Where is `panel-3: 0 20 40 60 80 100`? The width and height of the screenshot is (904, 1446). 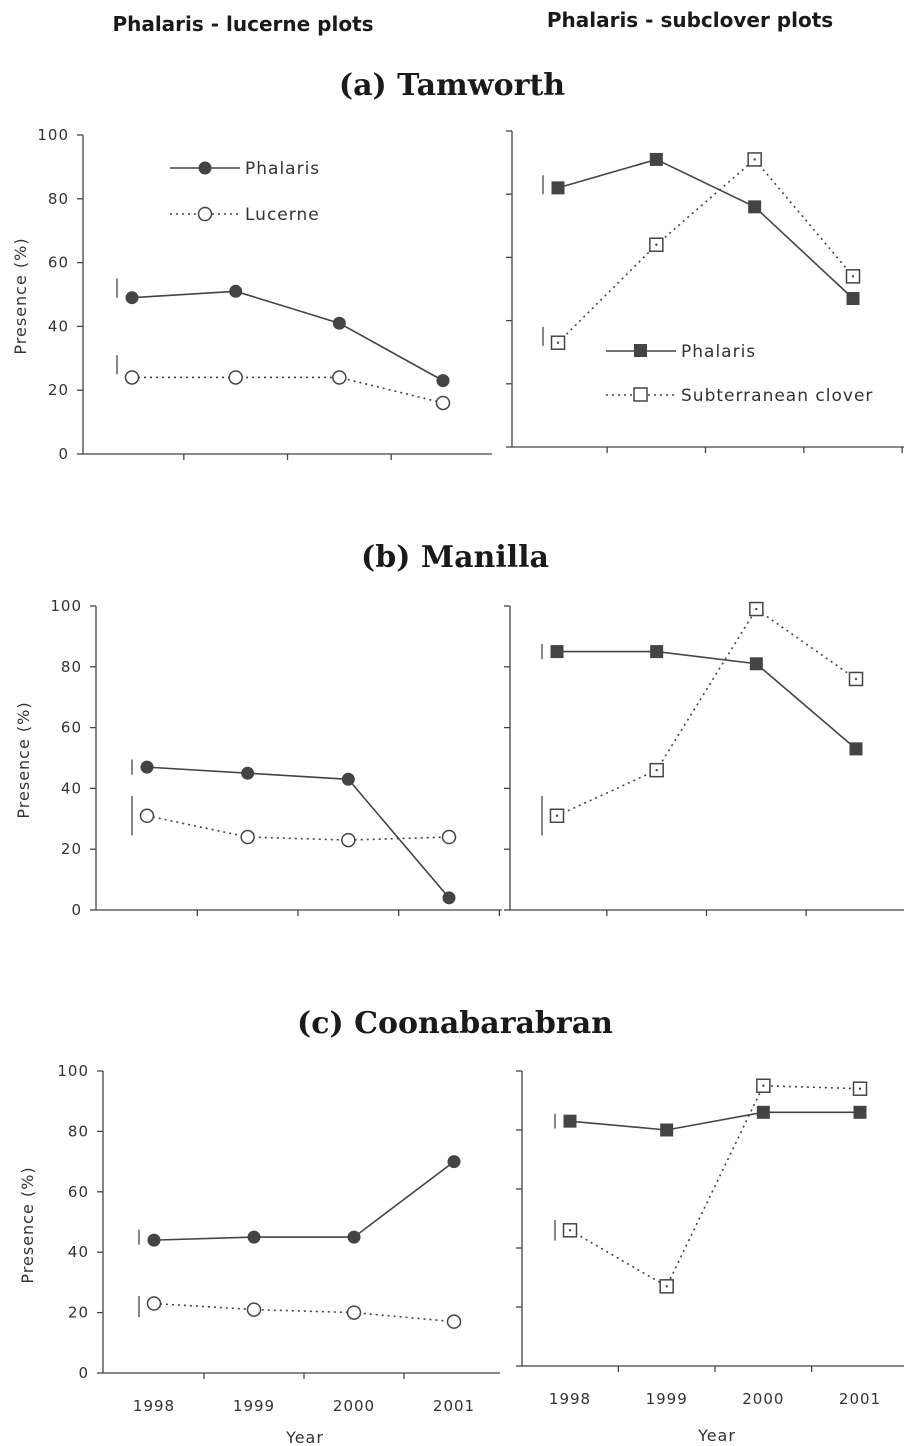
panel-3: 0 20 40 60 80 100 is located at coordinates (276, 758).